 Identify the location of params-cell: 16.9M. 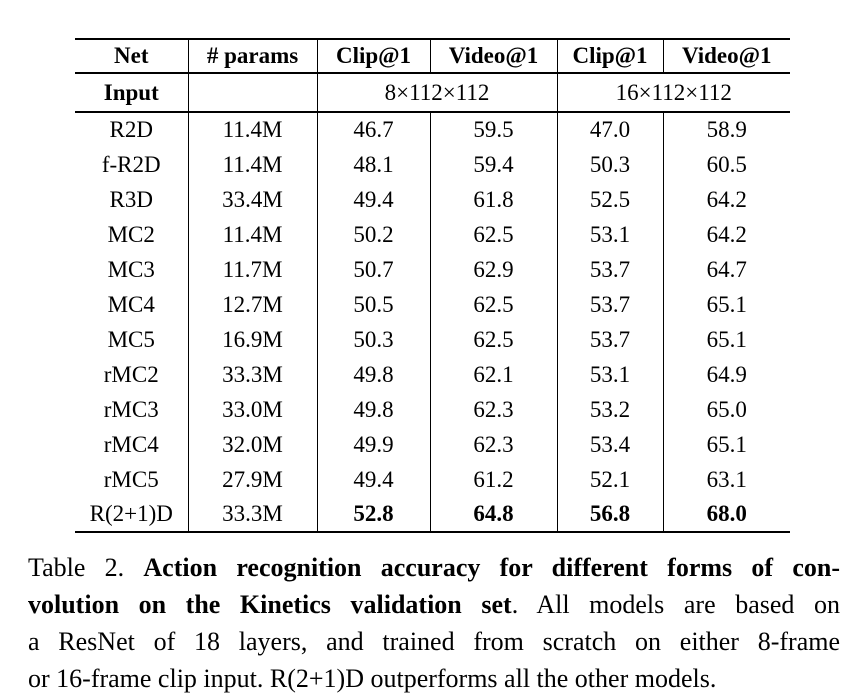
(253, 339).